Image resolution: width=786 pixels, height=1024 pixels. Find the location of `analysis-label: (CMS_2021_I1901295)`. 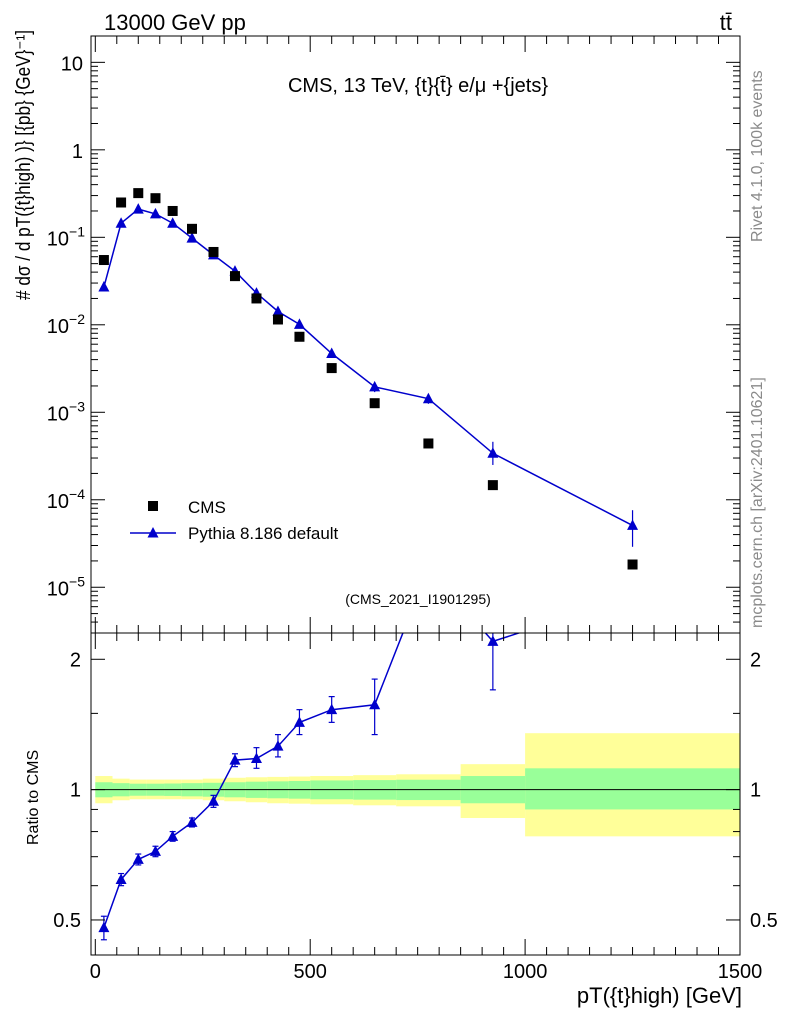

analysis-label: (CMS_2021_I1901295) is located at coordinates (418, 599).